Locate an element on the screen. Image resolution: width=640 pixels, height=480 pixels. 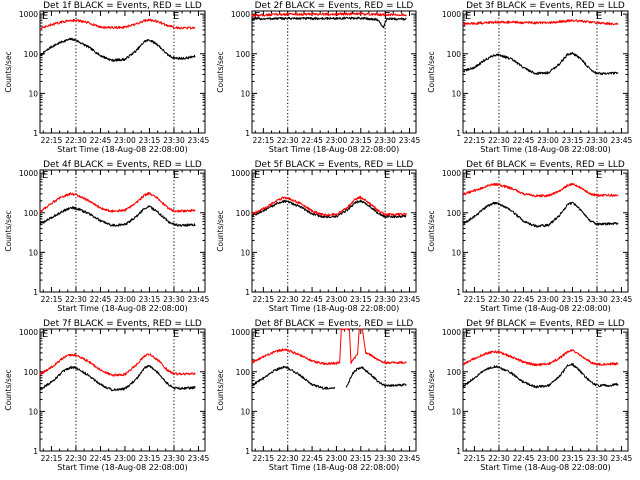
panel-title: Det 4f BLACK = Events, RED = LLD is located at coordinates (122, 165).